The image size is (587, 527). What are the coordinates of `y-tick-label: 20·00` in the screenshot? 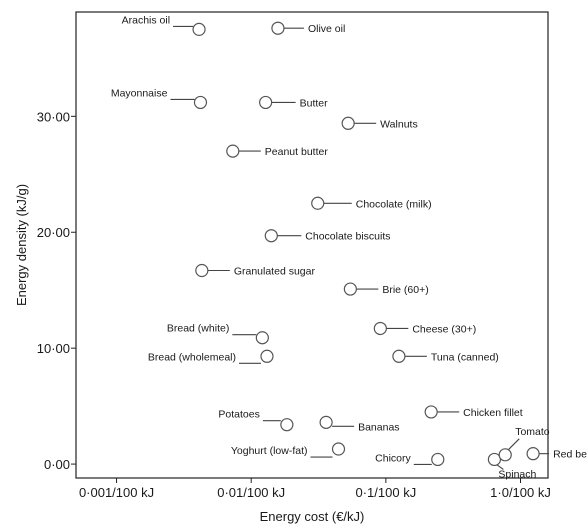 It's located at (53, 232).